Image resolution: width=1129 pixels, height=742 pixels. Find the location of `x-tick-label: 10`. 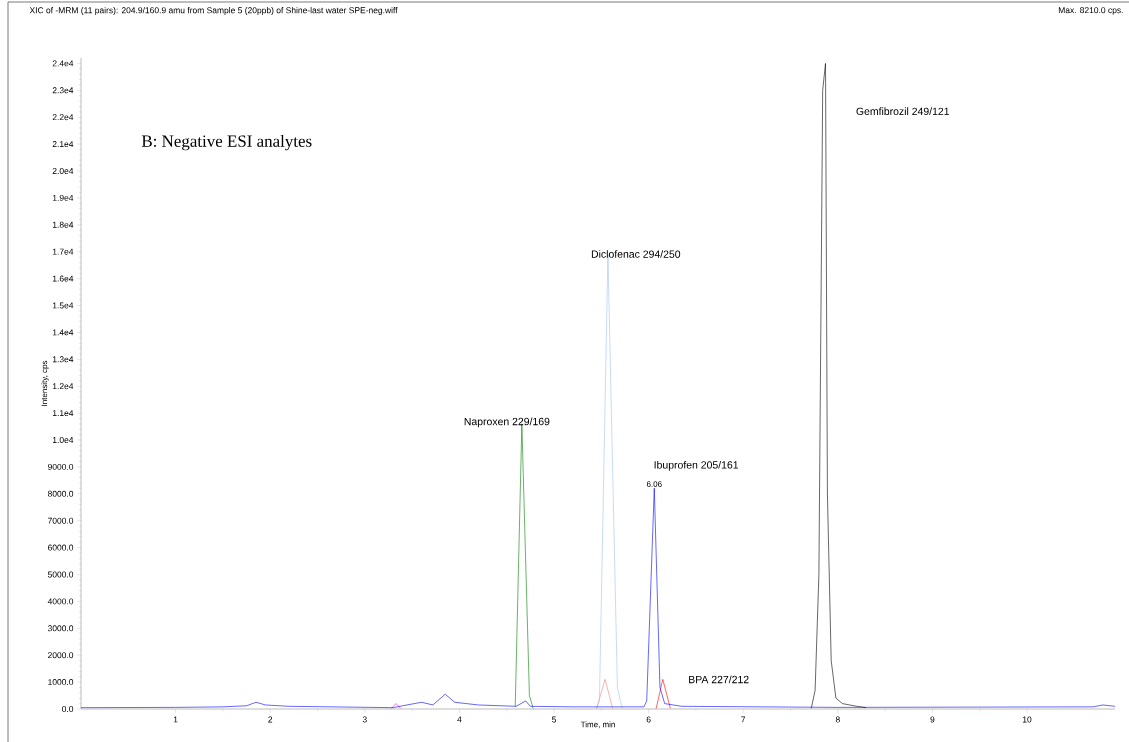

x-tick-label: 10 is located at coordinates (1027, 719).